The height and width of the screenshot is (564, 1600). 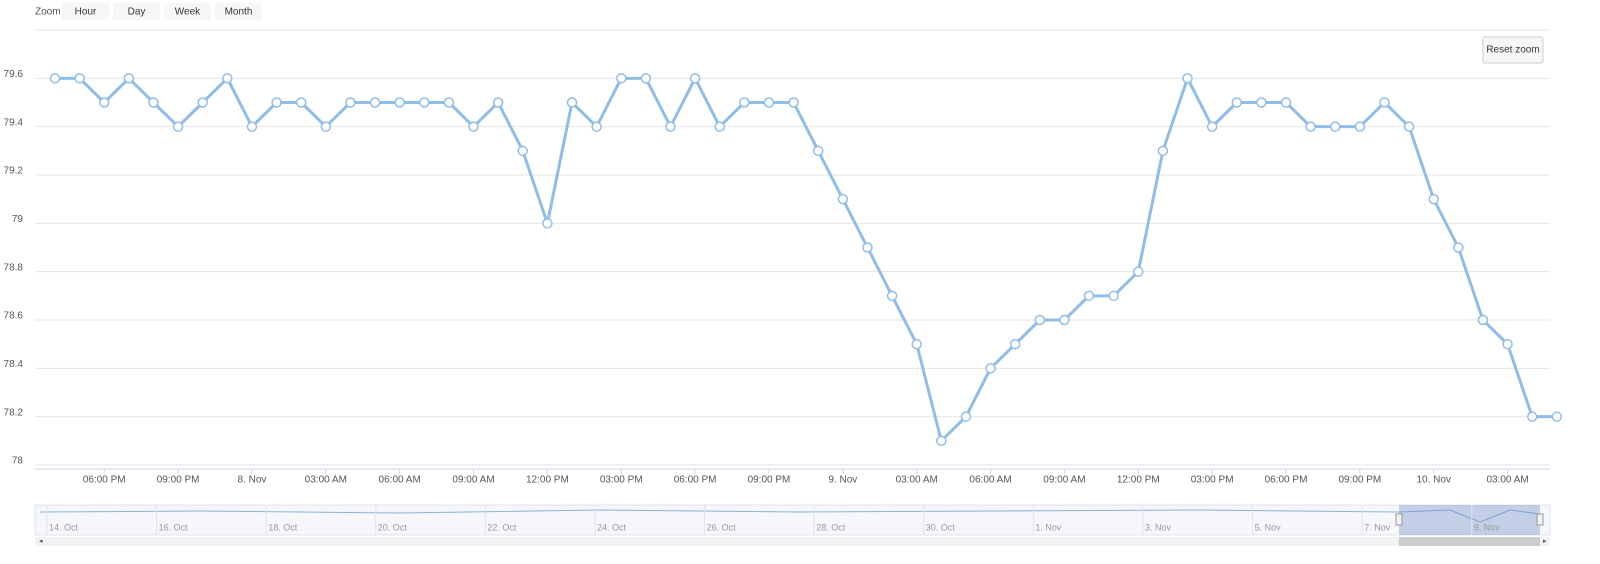 I want to click on reset-zoom-text: Reset zoom, so click(x=1512, y=50).